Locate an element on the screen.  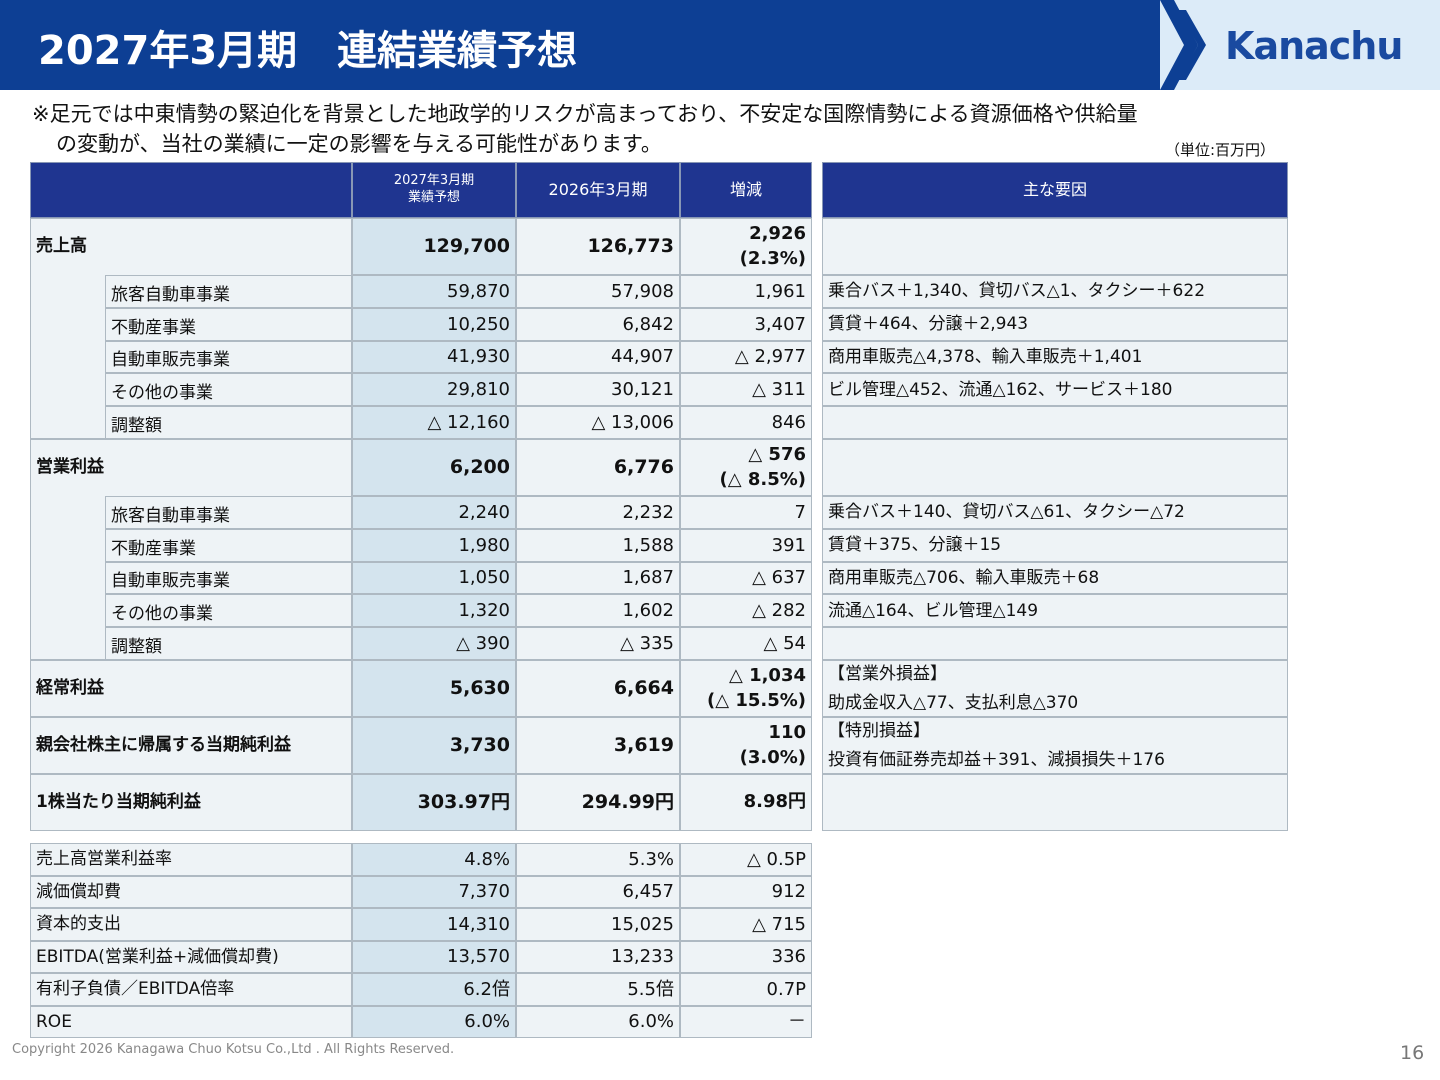
cell-text: 294.99円 is located at coordinates (627, 802).